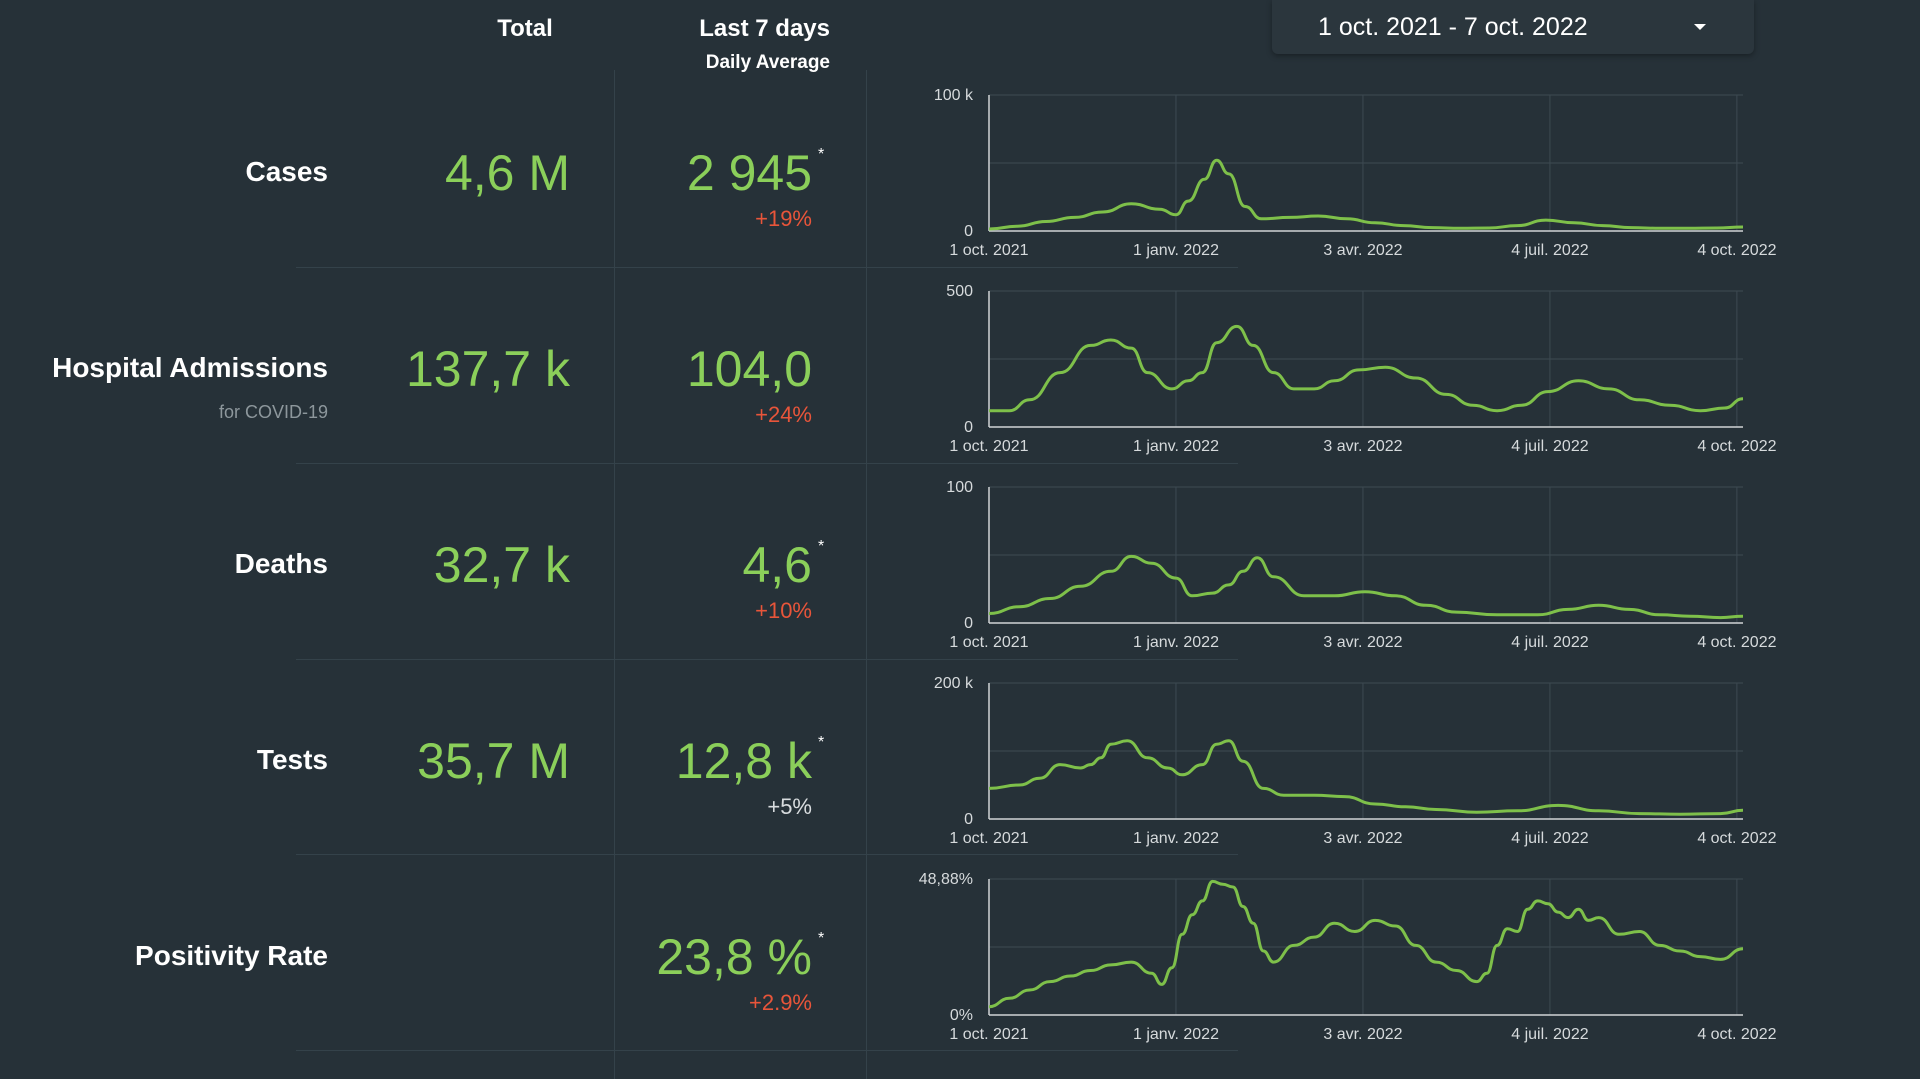  Describe the element at coordinates (1453, 26) in the screenshot. I see `date-range-label: 1 oct. 2021 - 7 oct. 2022` at that location.